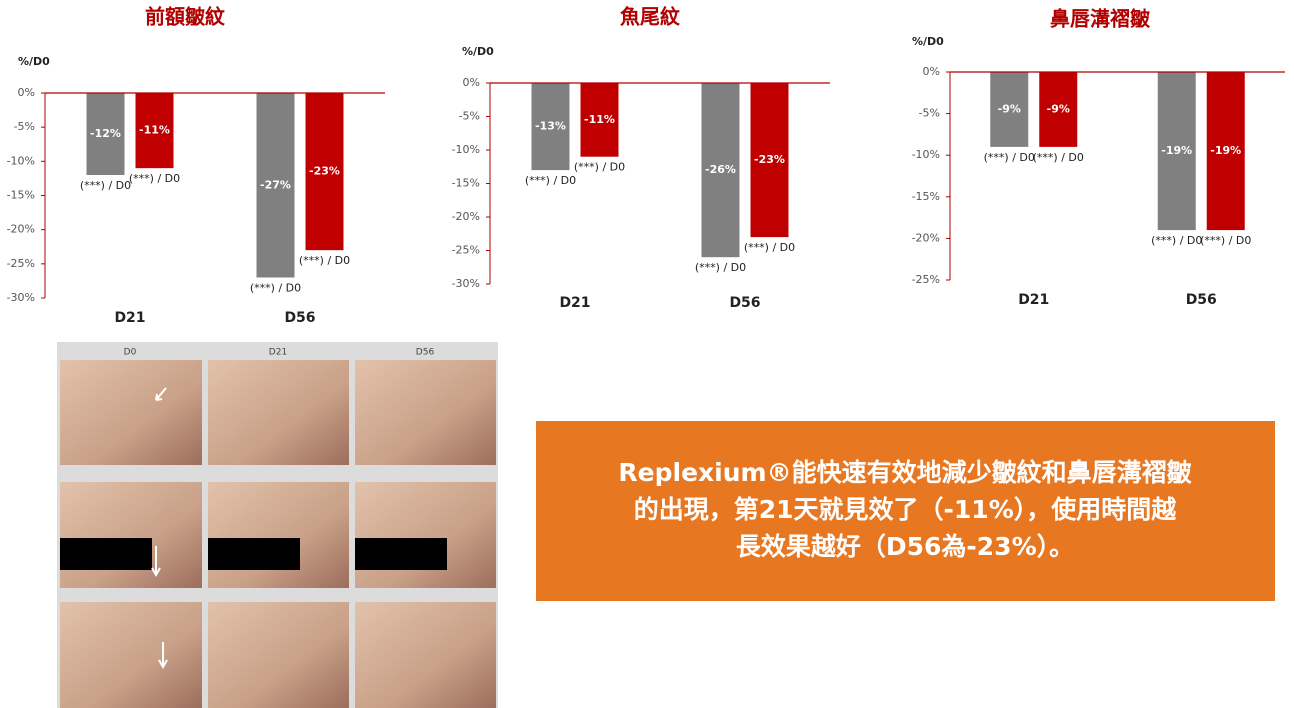  I want to click on callout-box, so click(905, 511).